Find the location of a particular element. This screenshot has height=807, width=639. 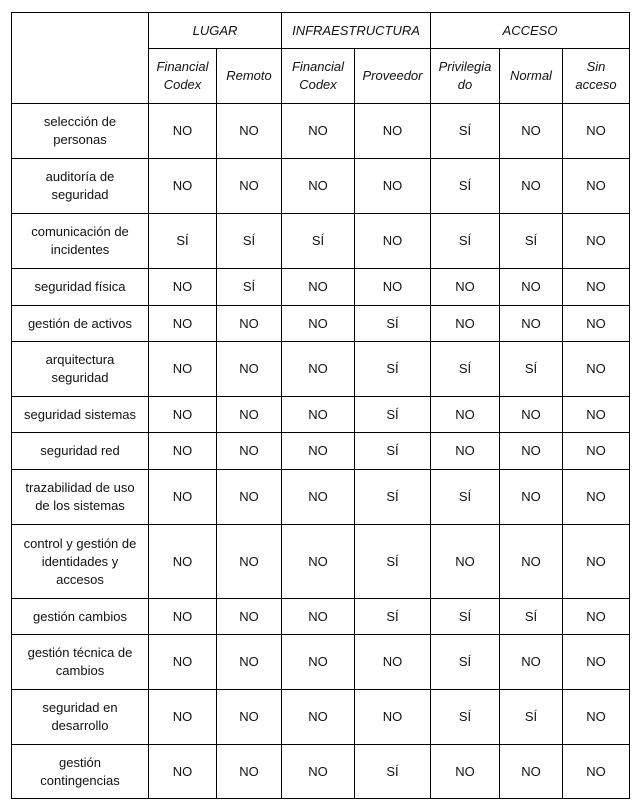

row-label: comunicación de incidentes is located at coordinates (80, 241).